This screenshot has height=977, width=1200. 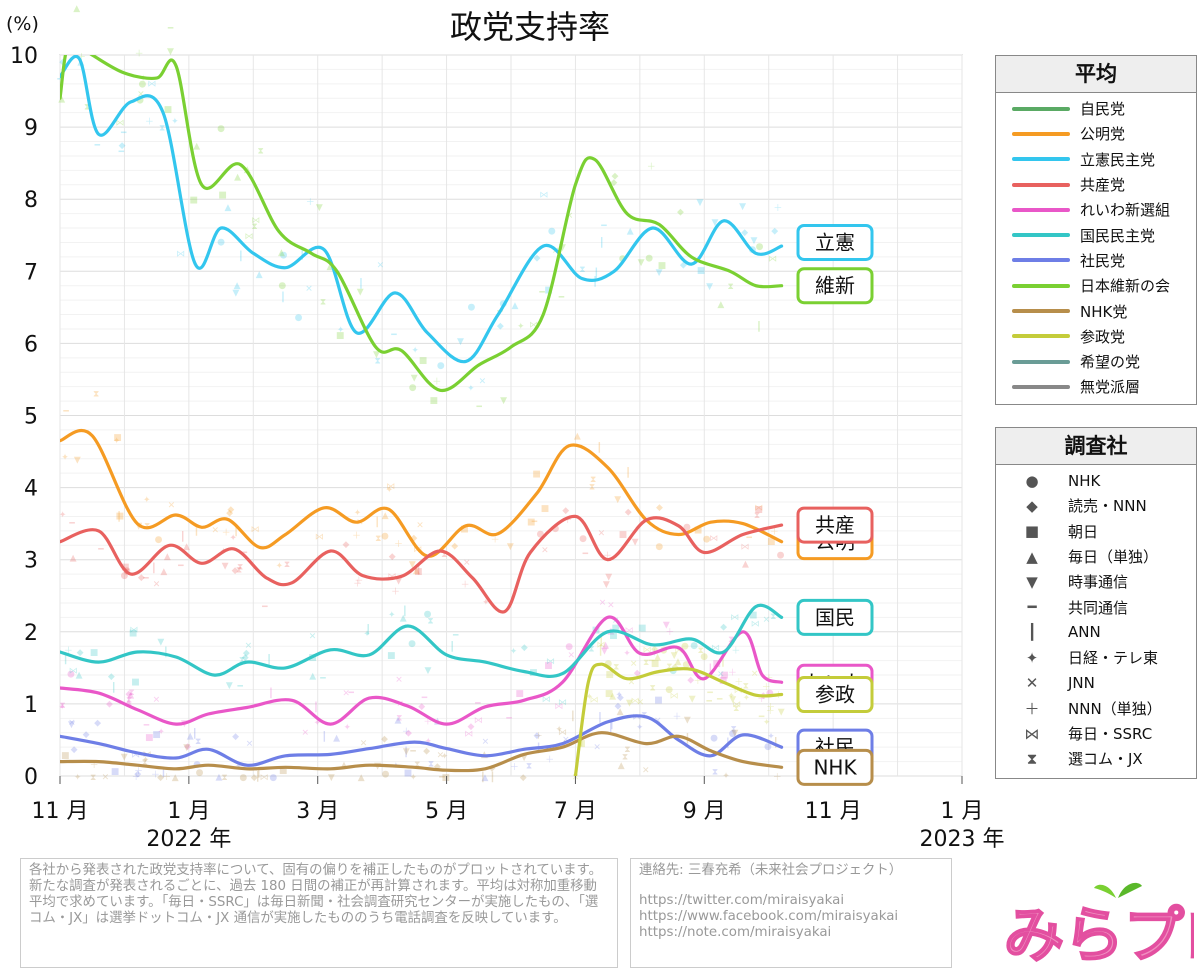 I want to click on pollster-label: 時事通信, so click(x=1098, y=582).